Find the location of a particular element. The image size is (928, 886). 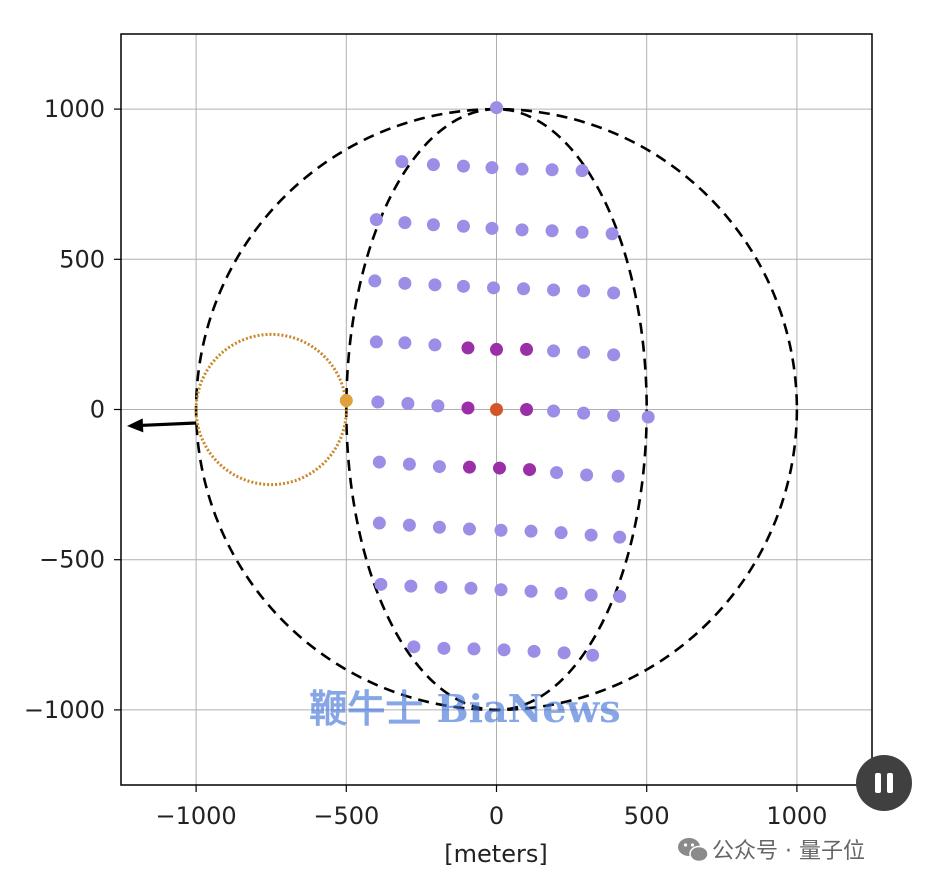

wechat-icon is located at coordinates (693, 850).